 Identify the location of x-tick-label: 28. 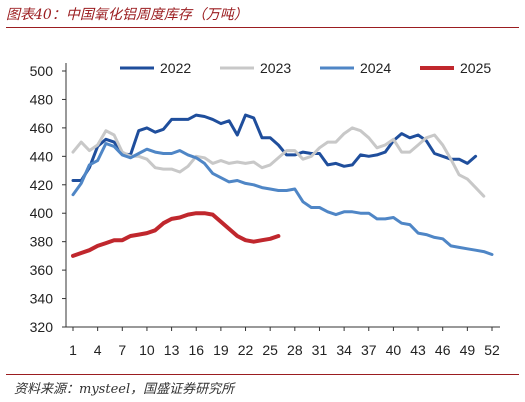
(295, 350).